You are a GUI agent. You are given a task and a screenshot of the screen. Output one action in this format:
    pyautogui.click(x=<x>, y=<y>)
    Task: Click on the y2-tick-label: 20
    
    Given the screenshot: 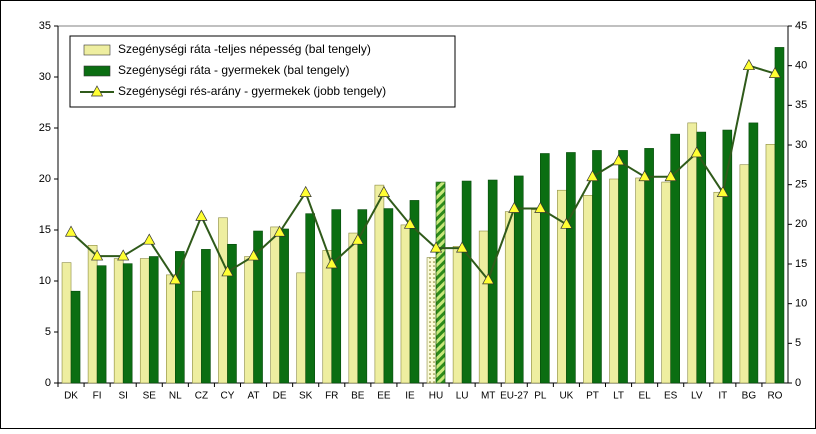 What is the action you would take?
    pyautogui.click(x=801, y=224)
    